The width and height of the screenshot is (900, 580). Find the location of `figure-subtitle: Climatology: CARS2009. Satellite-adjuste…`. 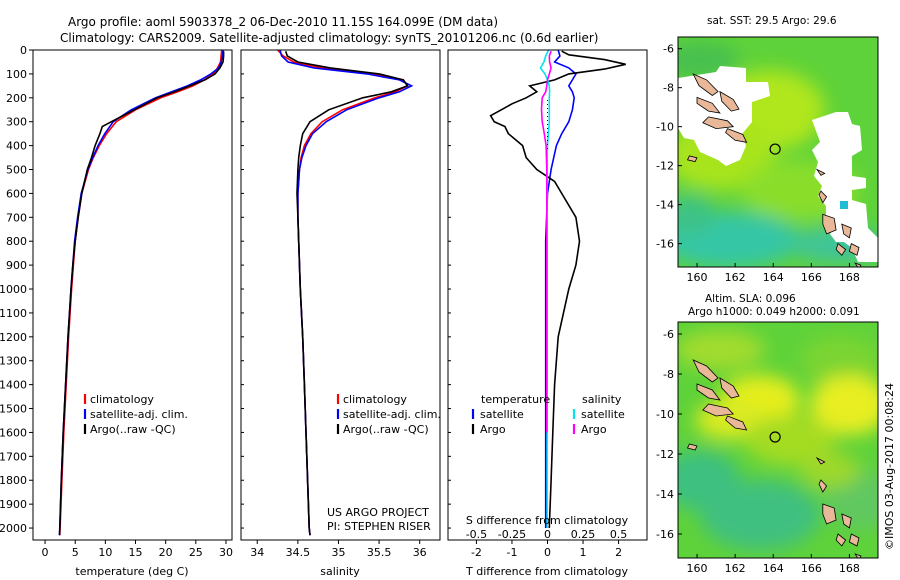

figure-subtitle: Climatology: CARS2009. Satellite-adjuste… is located at coordinates (329, 38).